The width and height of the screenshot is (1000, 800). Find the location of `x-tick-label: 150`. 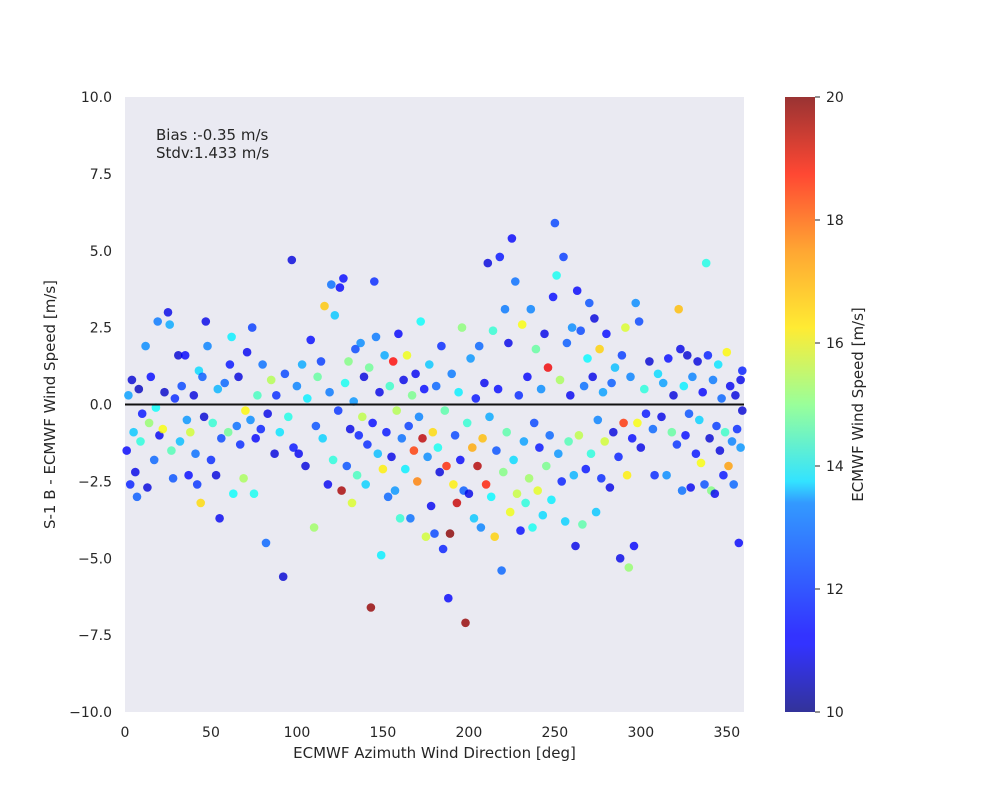

x-tick-label: 150 is located at coordinates (383, 733).